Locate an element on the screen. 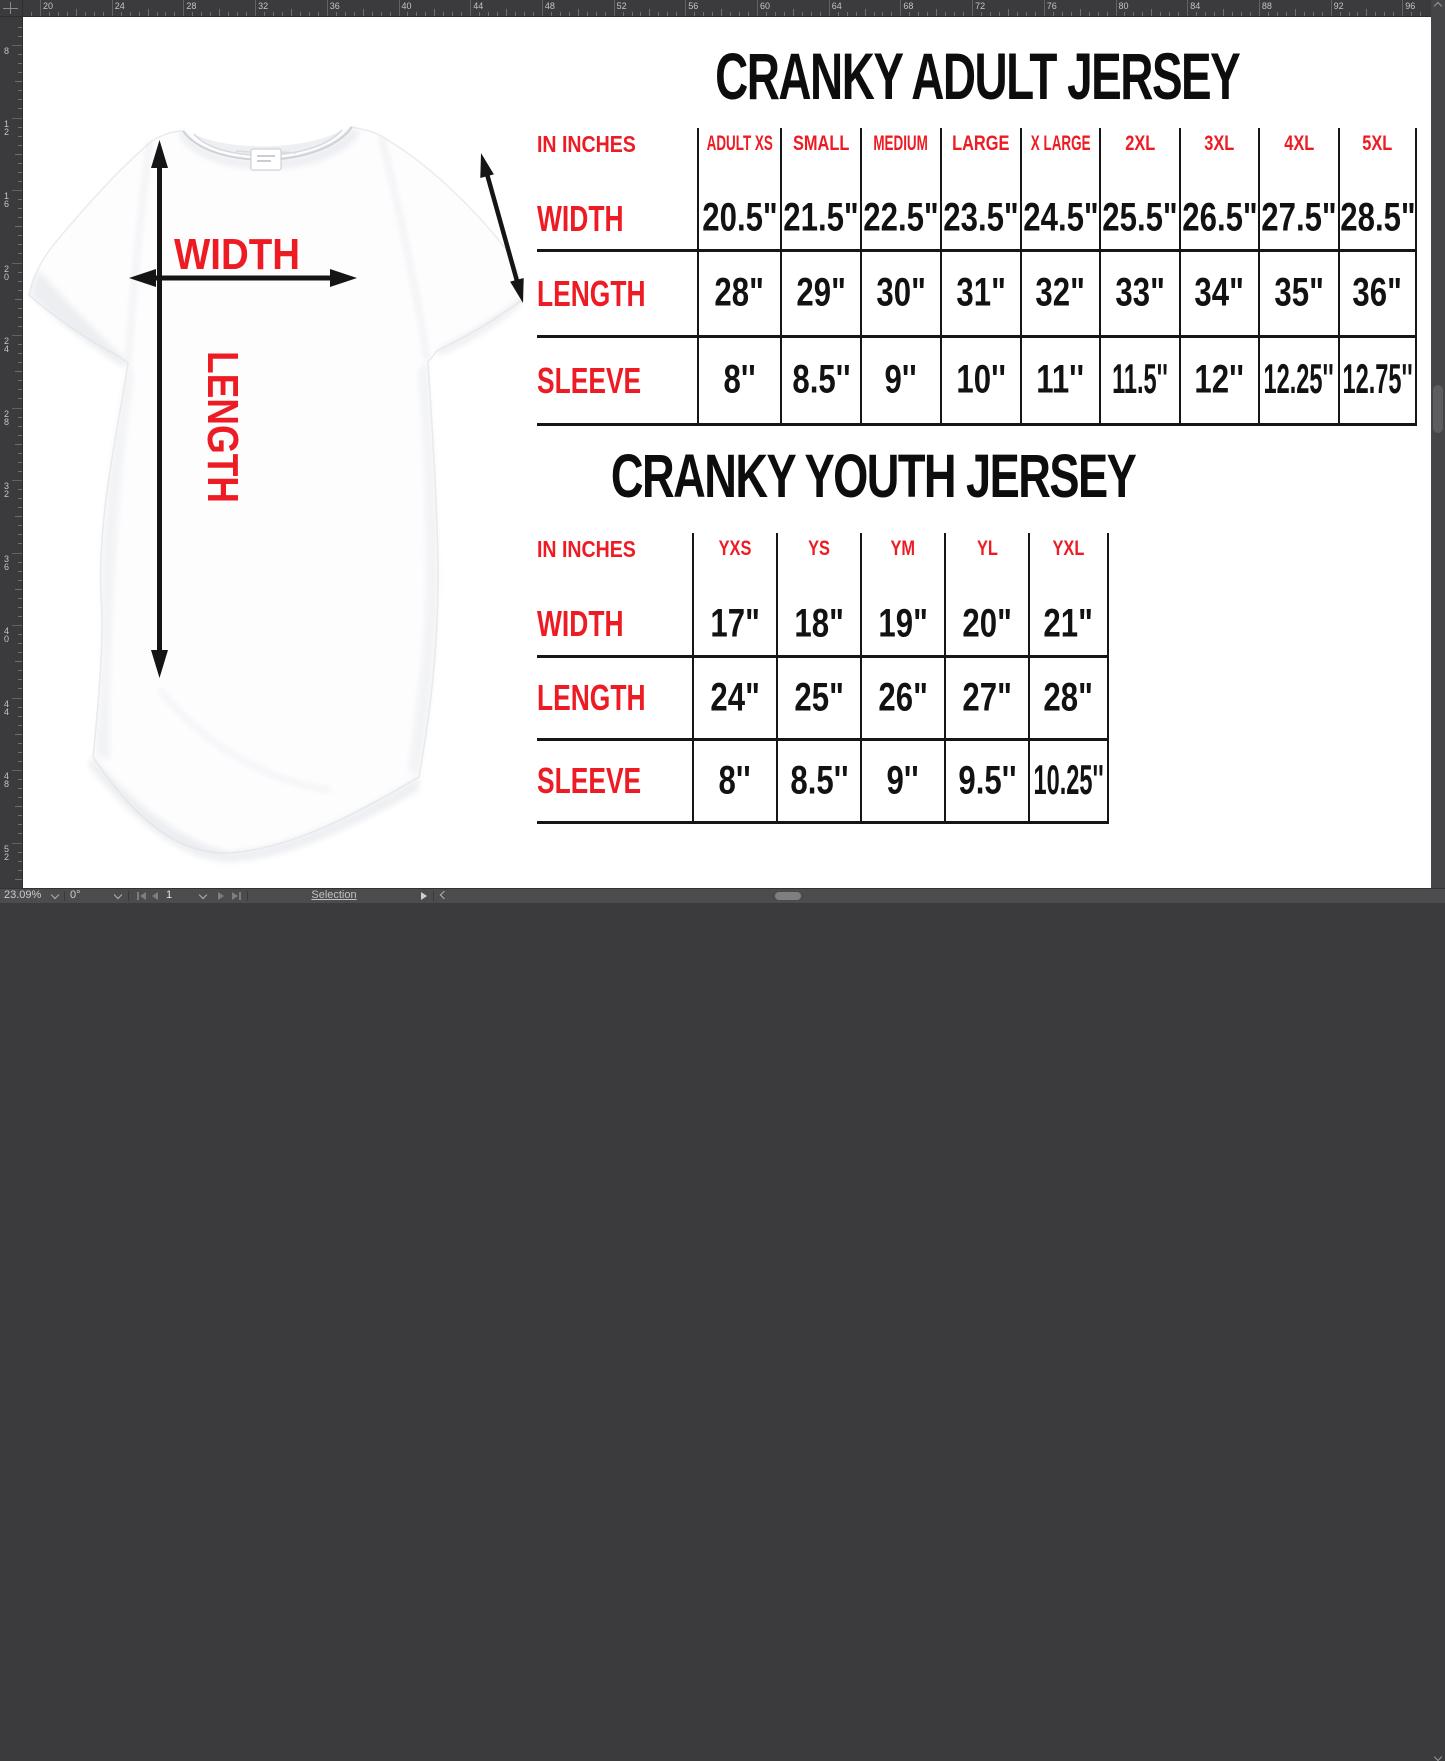 This screenshot has width=1445, height=1761. play-button is located at coordinates (424, 896).